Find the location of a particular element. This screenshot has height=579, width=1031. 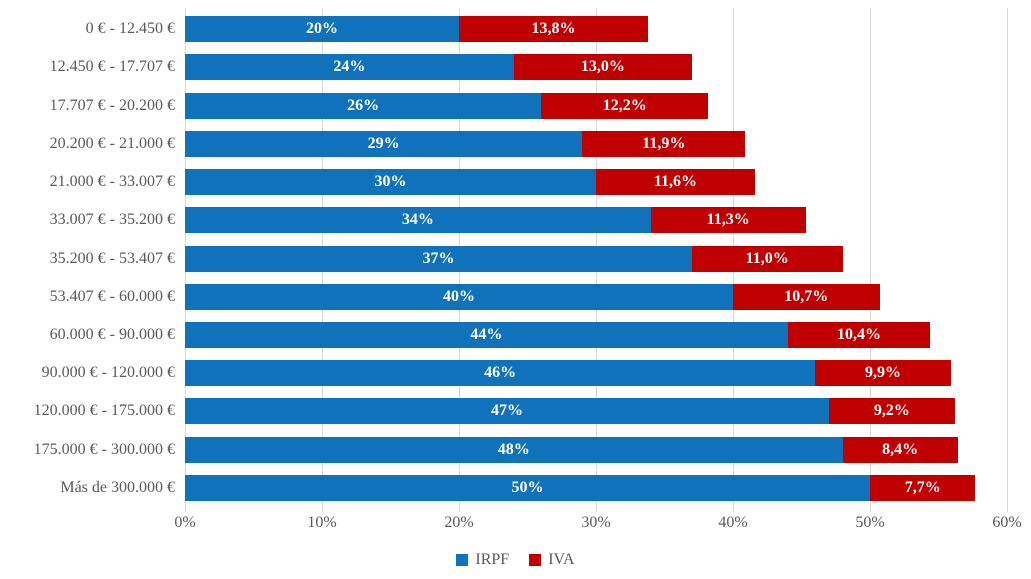

legend-label-irpf: IRPF is located at coordinates (492, 559).